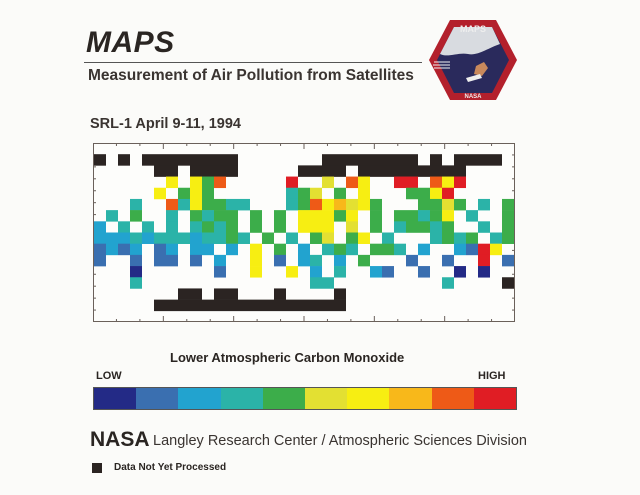 The height and width of the screenshot is (495, 640). Describe the element at coordinates (253, 62) in the screenshot. I see `title-divider` at that location.